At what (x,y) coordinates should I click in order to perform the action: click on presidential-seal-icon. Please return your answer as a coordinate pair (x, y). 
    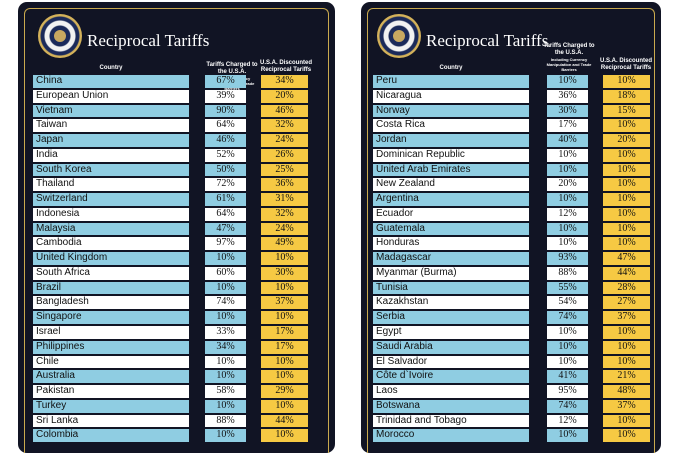
    Looking at the image, I should click on (399, 36).